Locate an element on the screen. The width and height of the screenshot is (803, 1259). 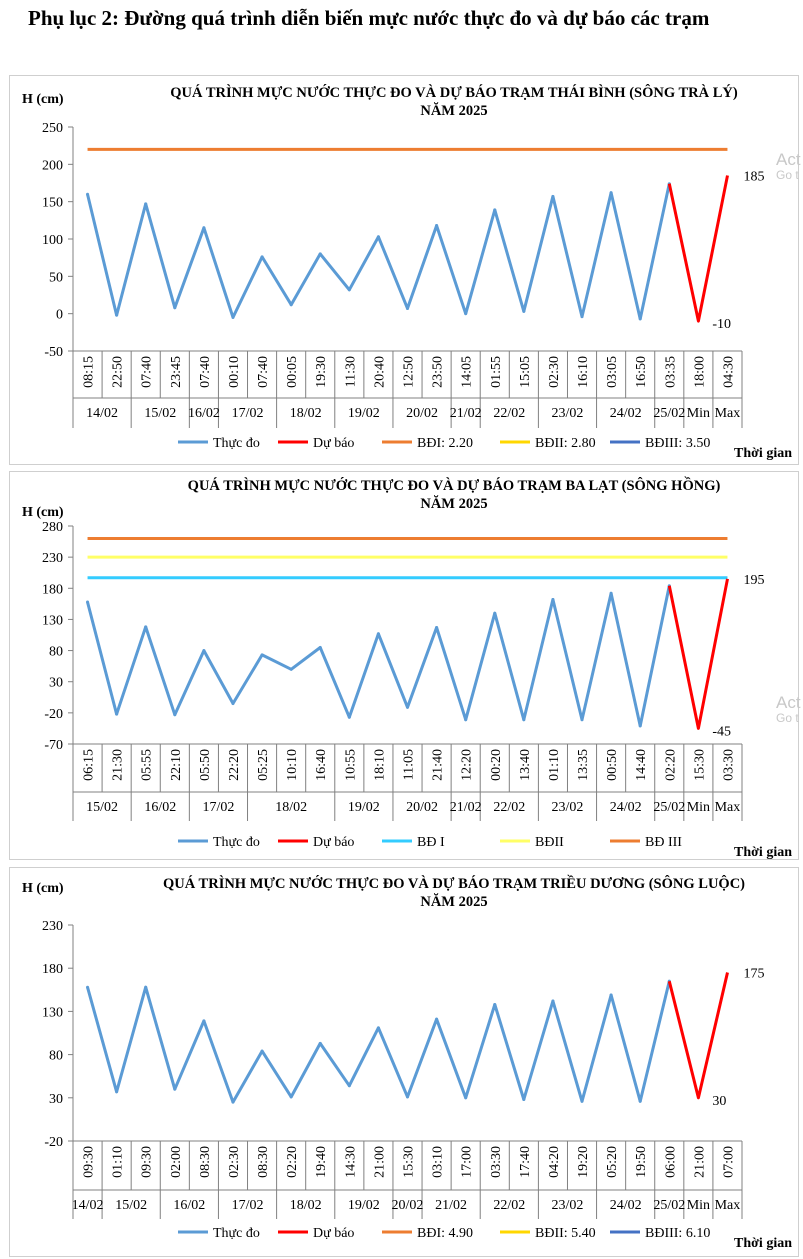
x-tick-label: 00:50 is located at coordinates (612, 765).